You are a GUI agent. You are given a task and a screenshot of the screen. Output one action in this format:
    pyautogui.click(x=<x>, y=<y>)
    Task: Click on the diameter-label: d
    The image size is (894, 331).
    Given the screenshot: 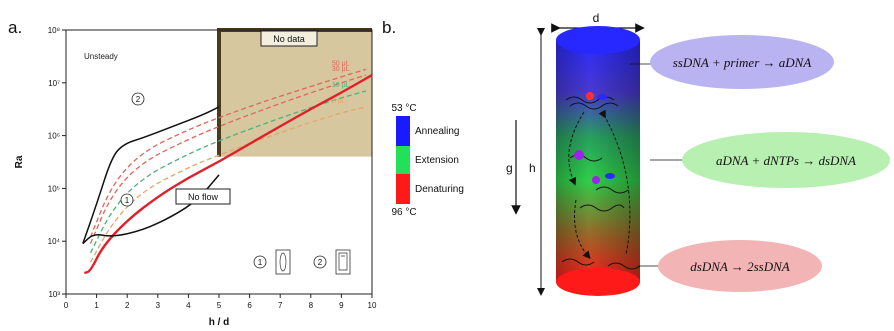 What is the action you would take?
    pyautogui.click(x=596, y=18)
    